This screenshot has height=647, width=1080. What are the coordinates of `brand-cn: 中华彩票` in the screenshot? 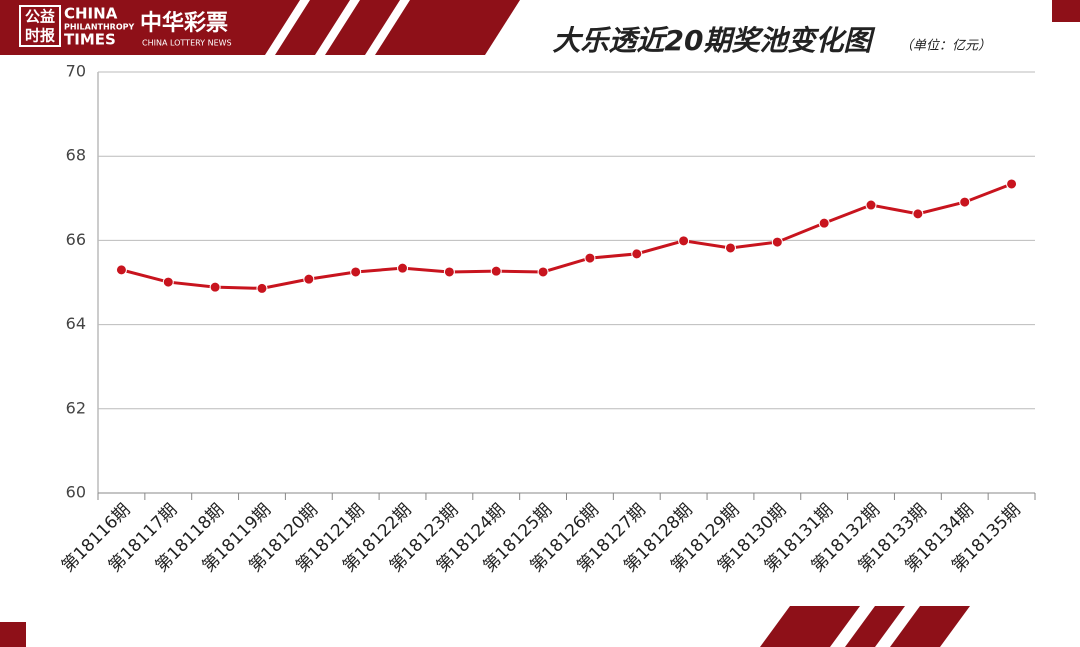 It's located at (184, 23).